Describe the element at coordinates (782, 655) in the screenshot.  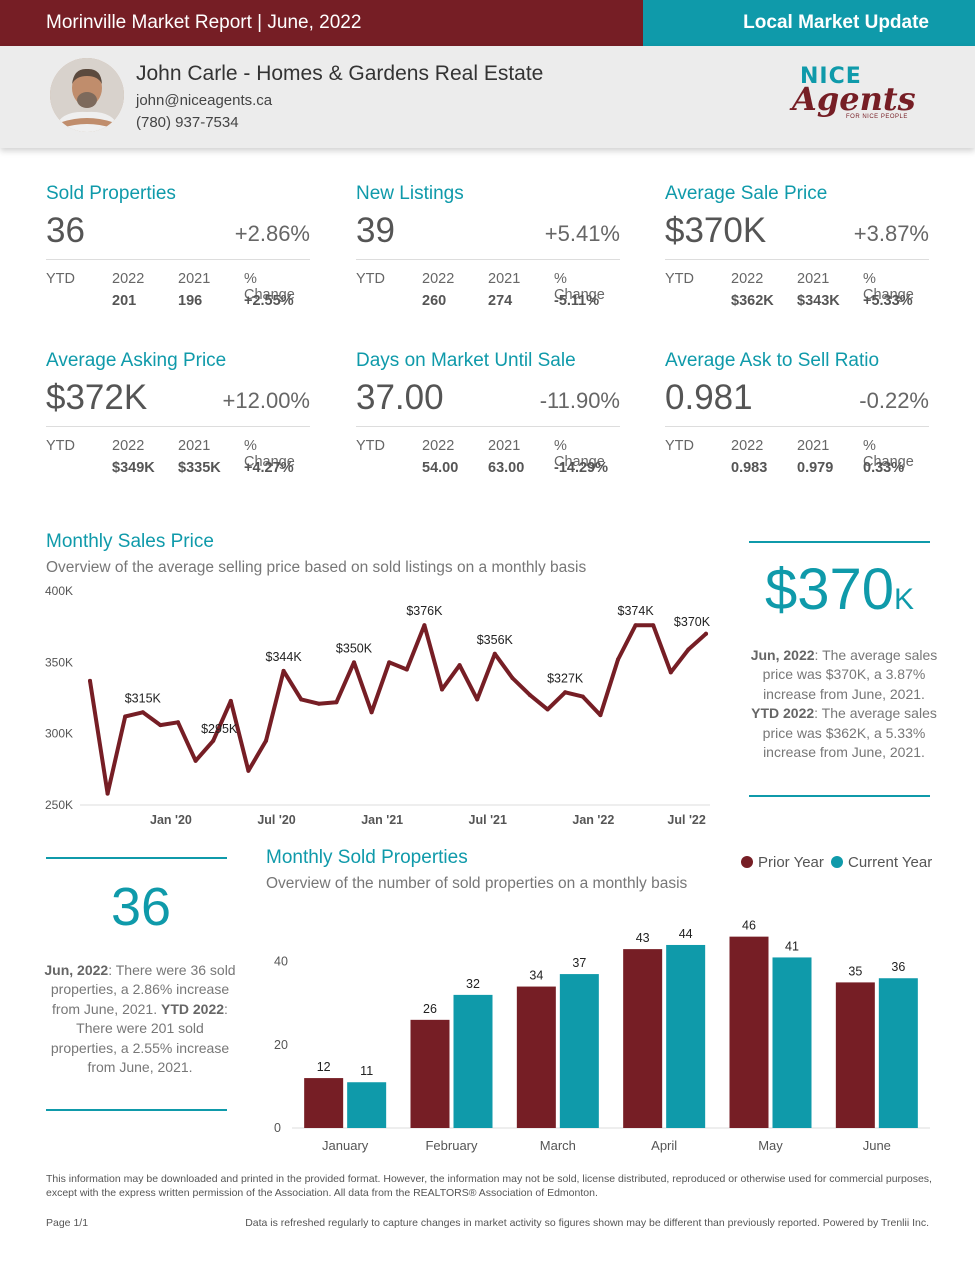
I see `sales-price-summary-head1: Jun, 2022` at that location.